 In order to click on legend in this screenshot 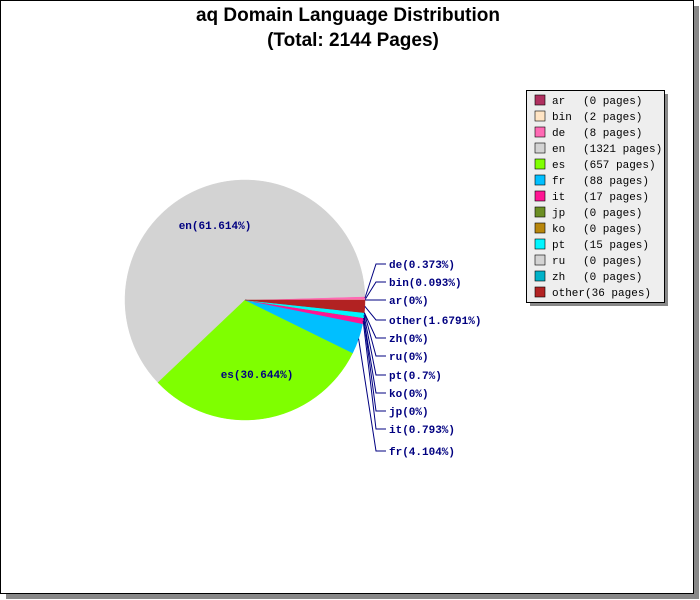, I will do `click(595, 196)`.